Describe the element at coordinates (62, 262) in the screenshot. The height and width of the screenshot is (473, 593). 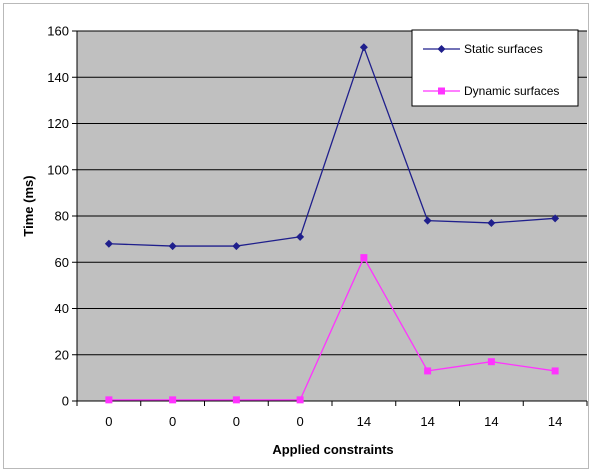
I see `y-tick-label: 60` at that location.